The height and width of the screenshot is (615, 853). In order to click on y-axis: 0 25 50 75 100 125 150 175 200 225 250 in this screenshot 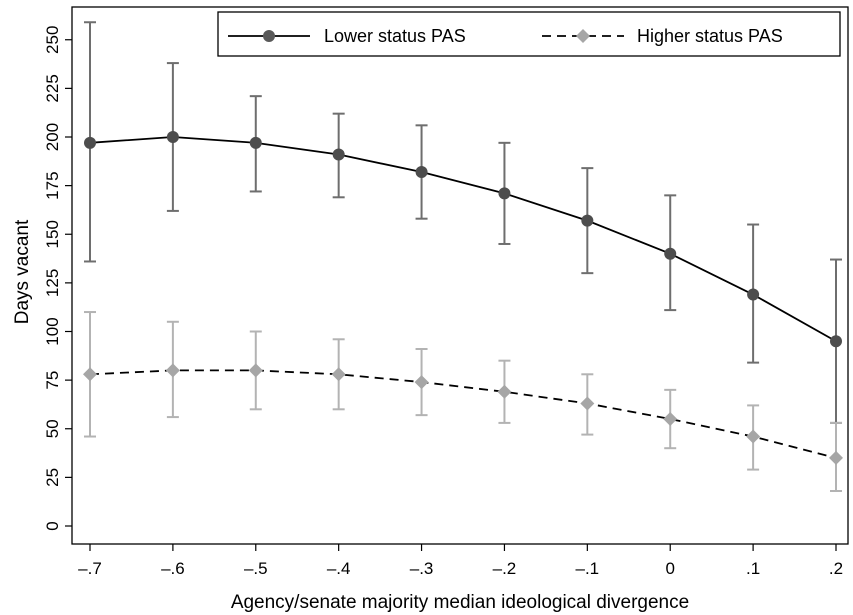, I will do `click(57, 278)`.